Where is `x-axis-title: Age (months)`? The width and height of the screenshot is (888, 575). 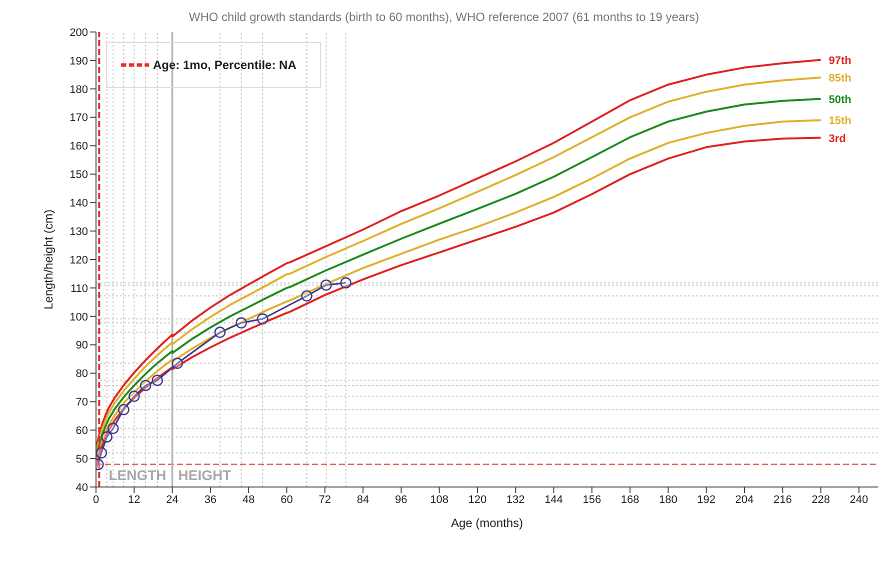 x-axis-title: Age (months) is located at coordinates (487, 523).